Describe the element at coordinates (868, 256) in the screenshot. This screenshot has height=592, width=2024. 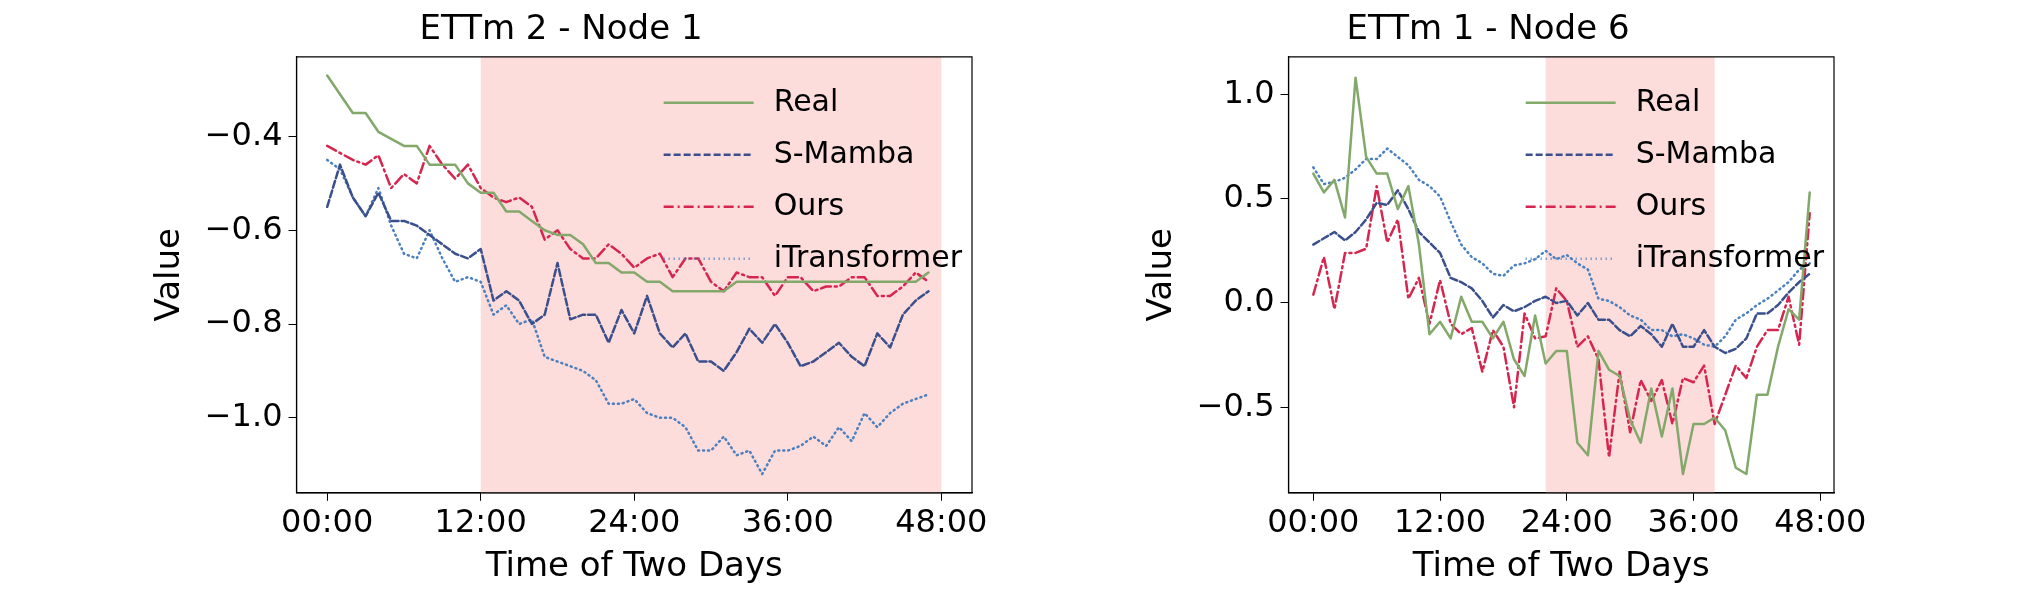
I see `legend-label: iTransformer` at that location.